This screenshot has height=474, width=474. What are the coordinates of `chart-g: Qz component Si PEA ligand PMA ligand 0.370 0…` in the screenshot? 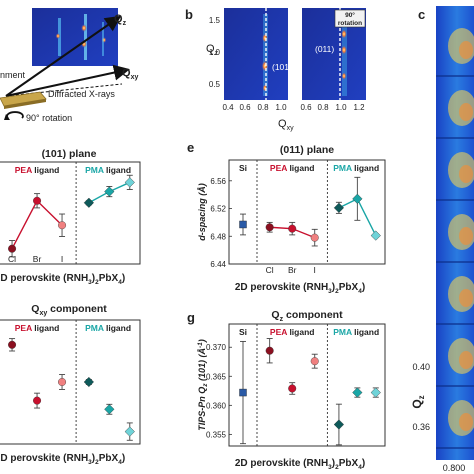 It's located at (291, 390).